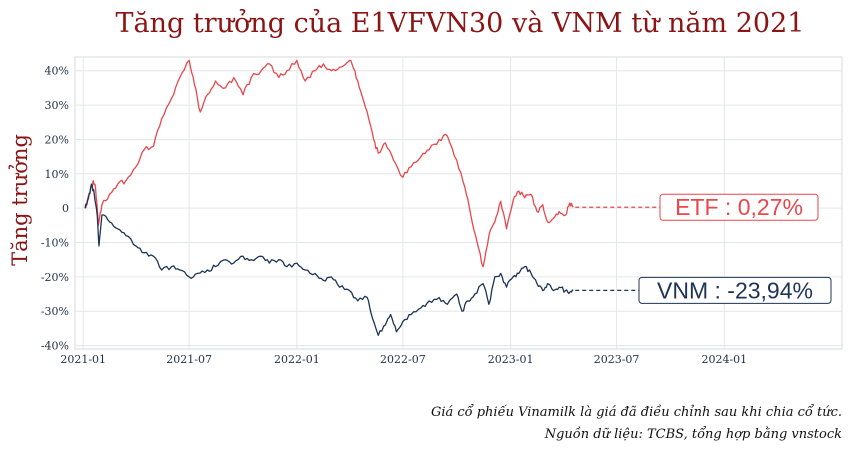 This screenshot has height=450, width=850. I want to click on end-label-box-etf, so click(739, 207).